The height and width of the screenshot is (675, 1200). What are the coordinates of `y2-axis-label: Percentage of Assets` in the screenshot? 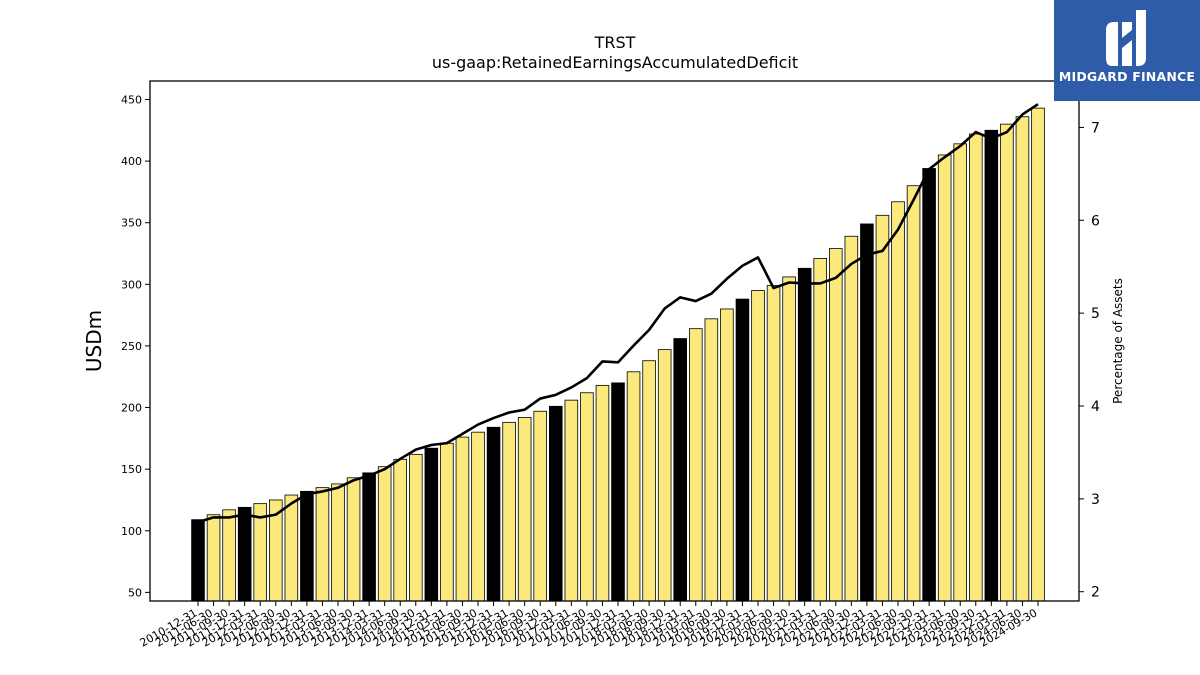 It's located at (1118, 341).